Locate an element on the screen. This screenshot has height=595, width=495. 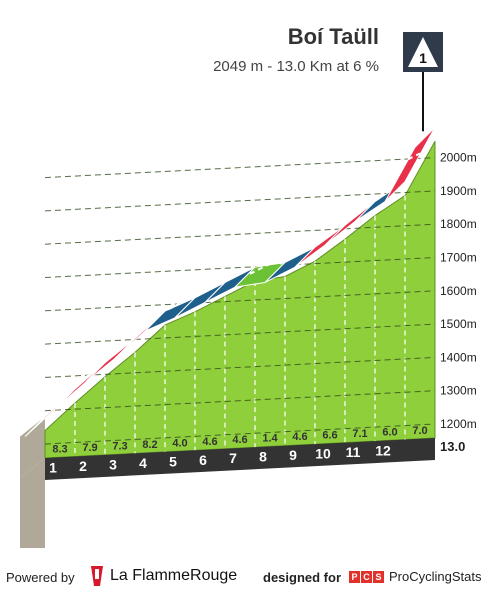
procyclingstats-label: ProCyclingStats is located at coordinates (435, 576).